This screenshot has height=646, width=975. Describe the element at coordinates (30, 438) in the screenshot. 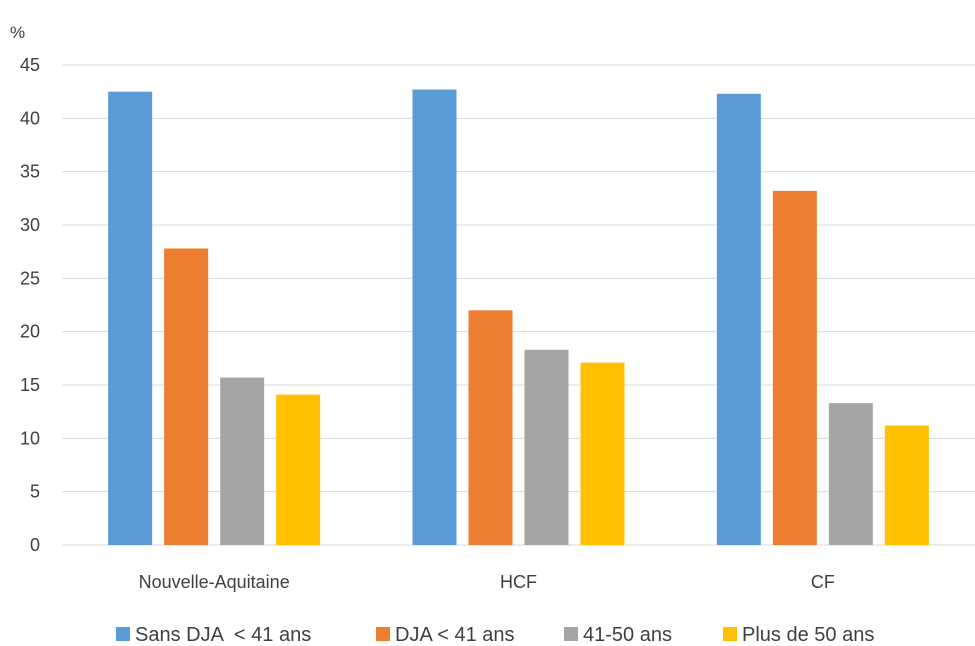

I see `y-tick-label: 10` at that location.